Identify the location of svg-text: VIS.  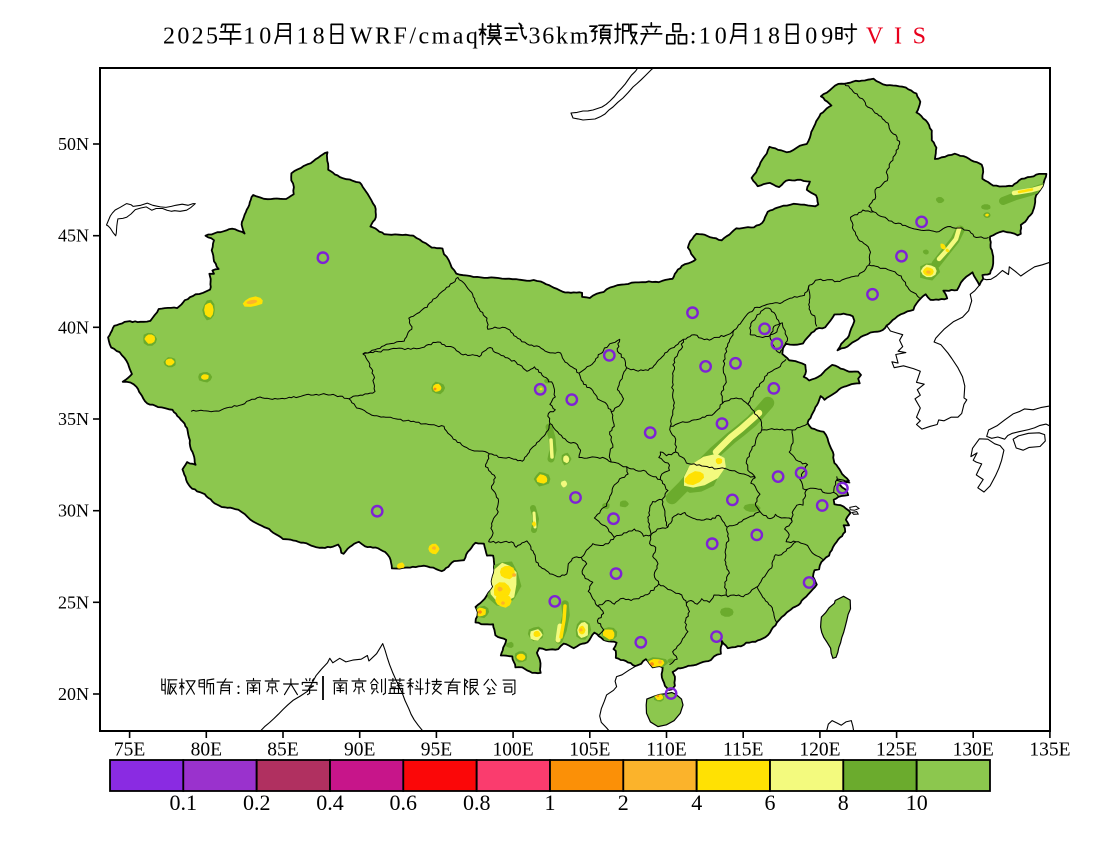
(896, 37).